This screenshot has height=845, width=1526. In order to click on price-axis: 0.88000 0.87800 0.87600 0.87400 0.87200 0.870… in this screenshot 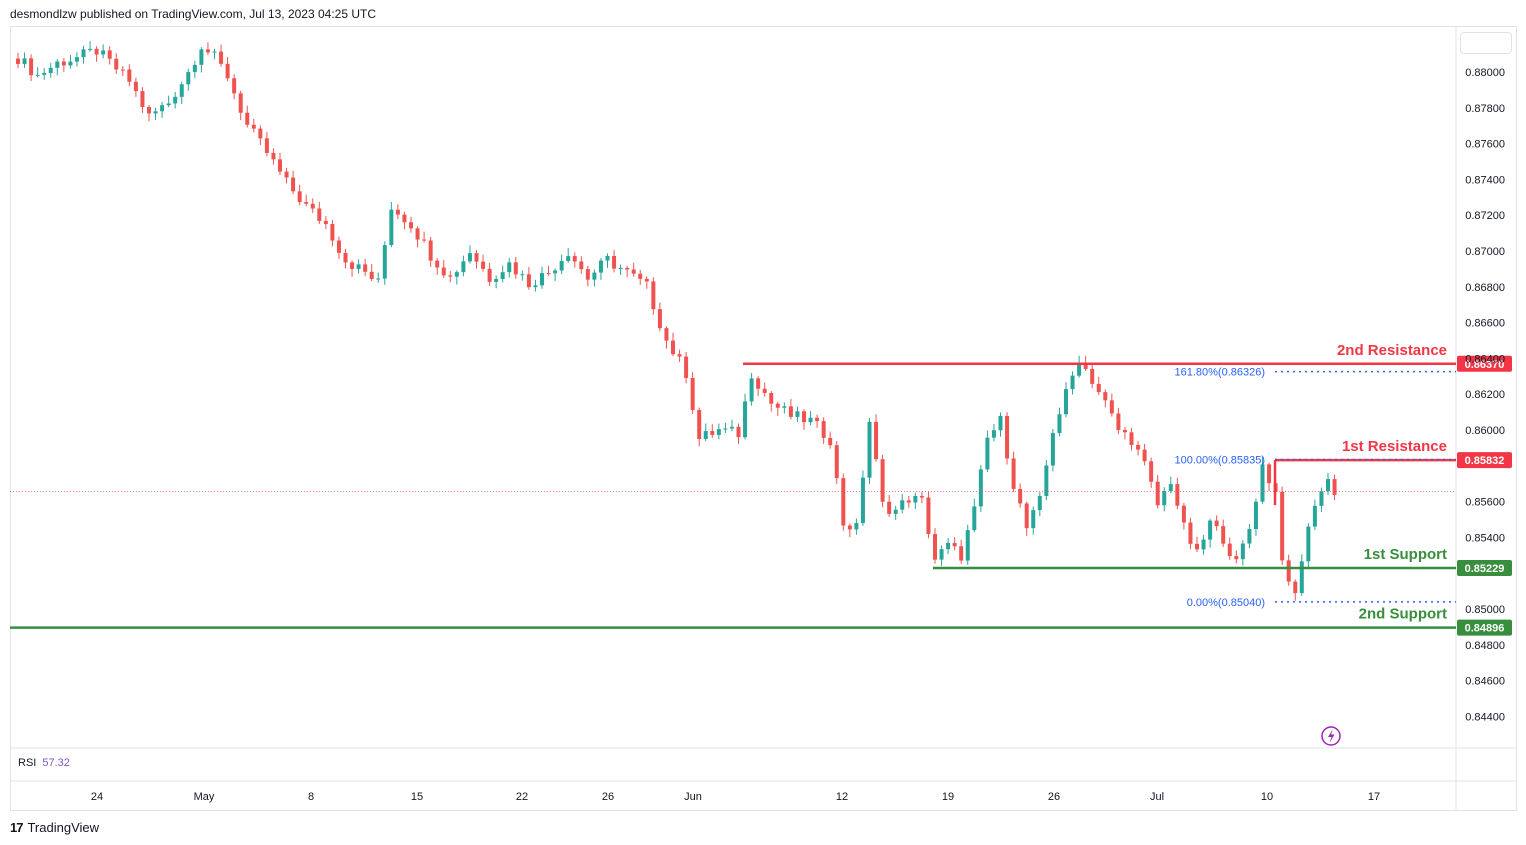, I will do `click(1485, 395)`.